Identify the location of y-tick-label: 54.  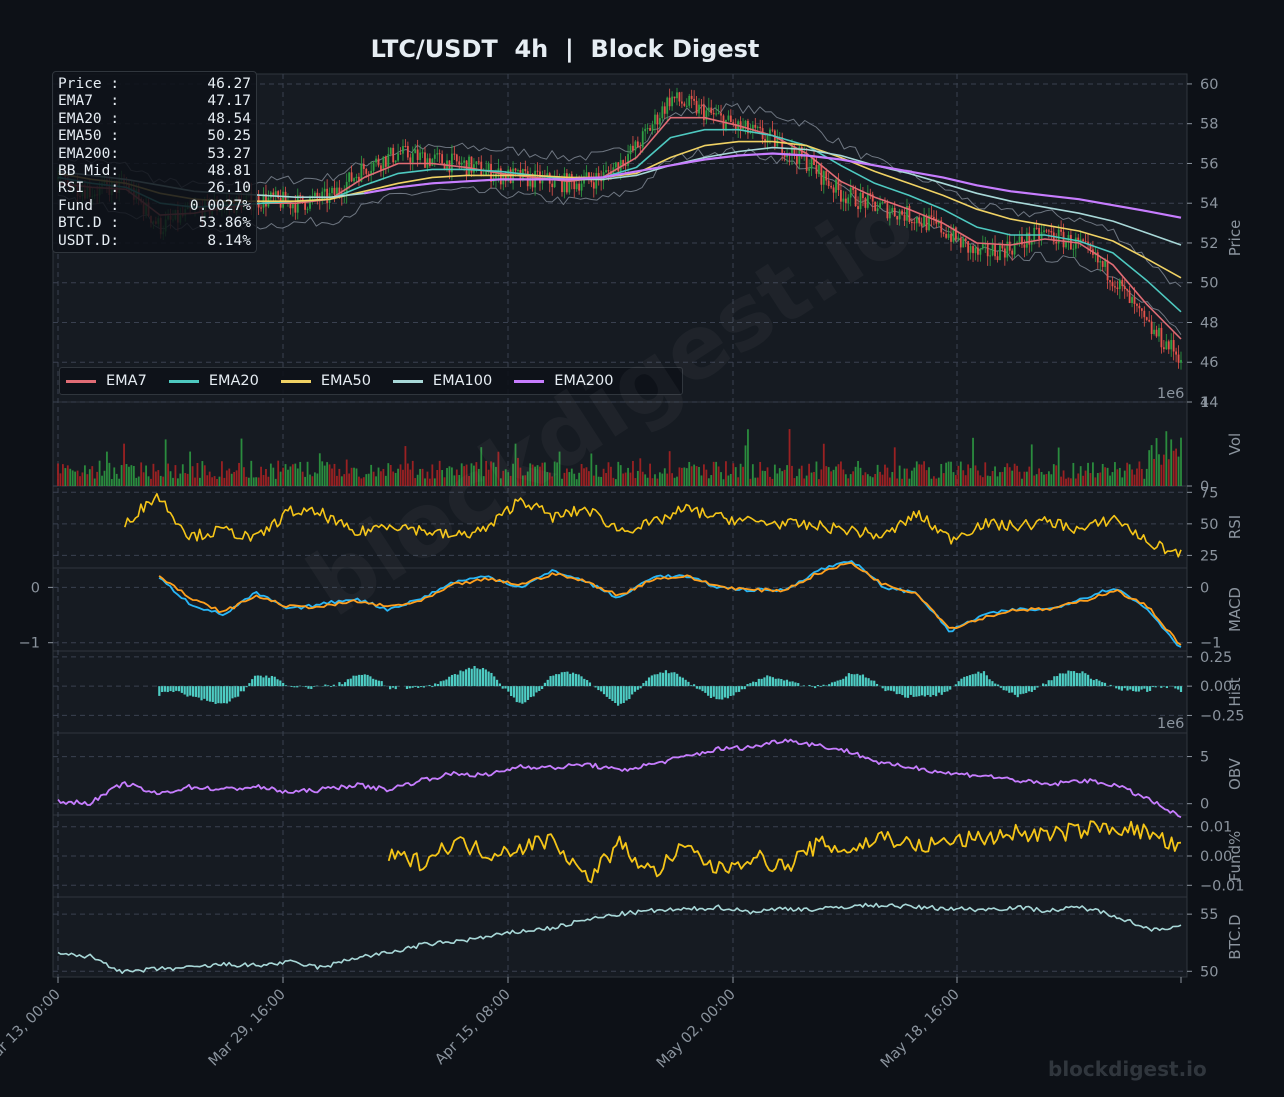
(1209, 204).